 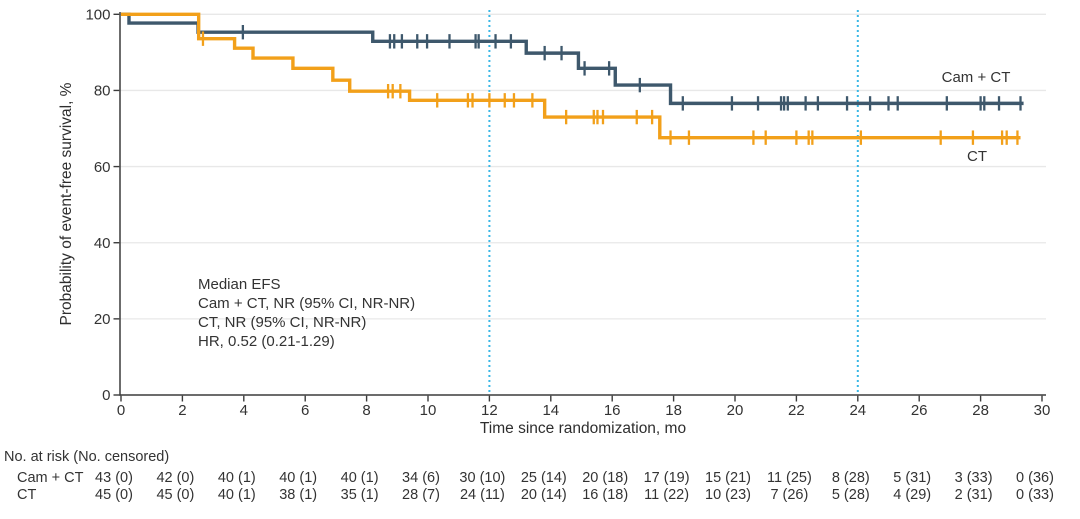 I want to click on y-tick-label: 40, so click(x=102, y=243).